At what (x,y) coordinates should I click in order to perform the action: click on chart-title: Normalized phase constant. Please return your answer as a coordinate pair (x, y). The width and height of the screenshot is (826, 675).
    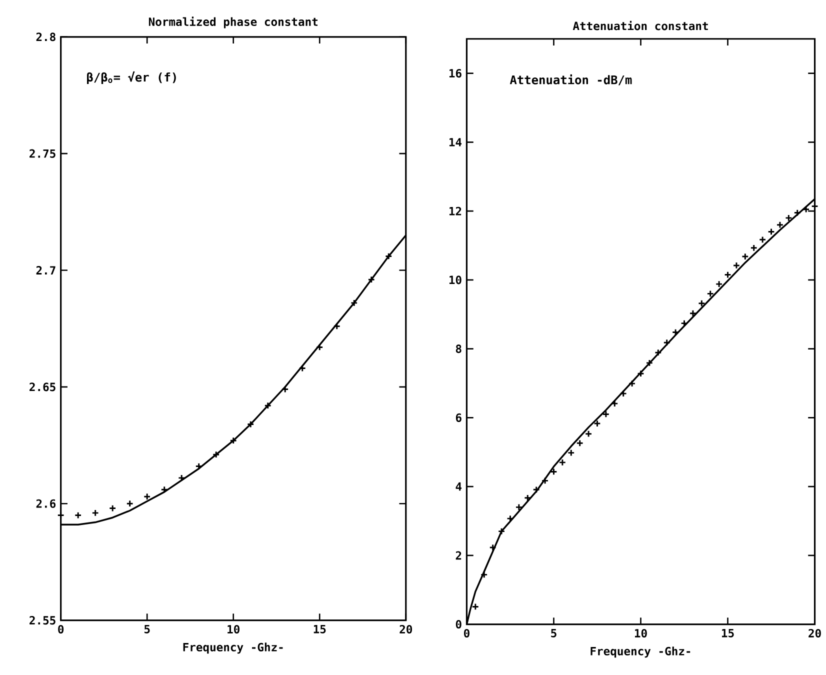
    Looking at the image, I should click on (233, 22).